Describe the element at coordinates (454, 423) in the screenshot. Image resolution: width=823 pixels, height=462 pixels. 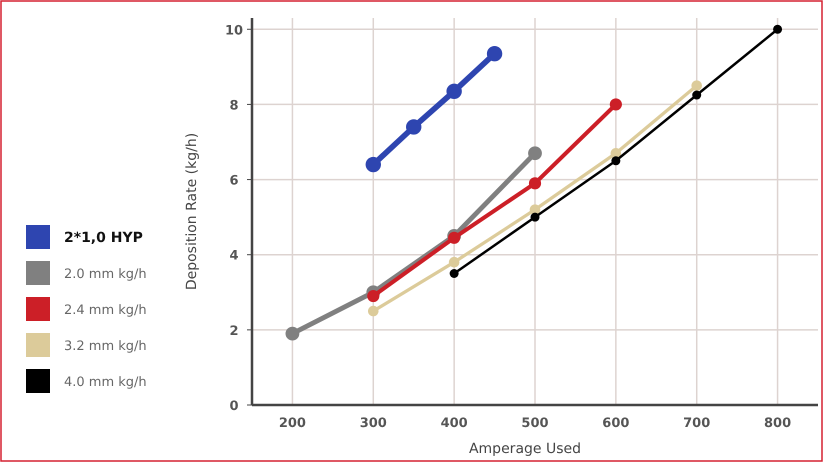
I see `x-tick-label: 400` at that location.